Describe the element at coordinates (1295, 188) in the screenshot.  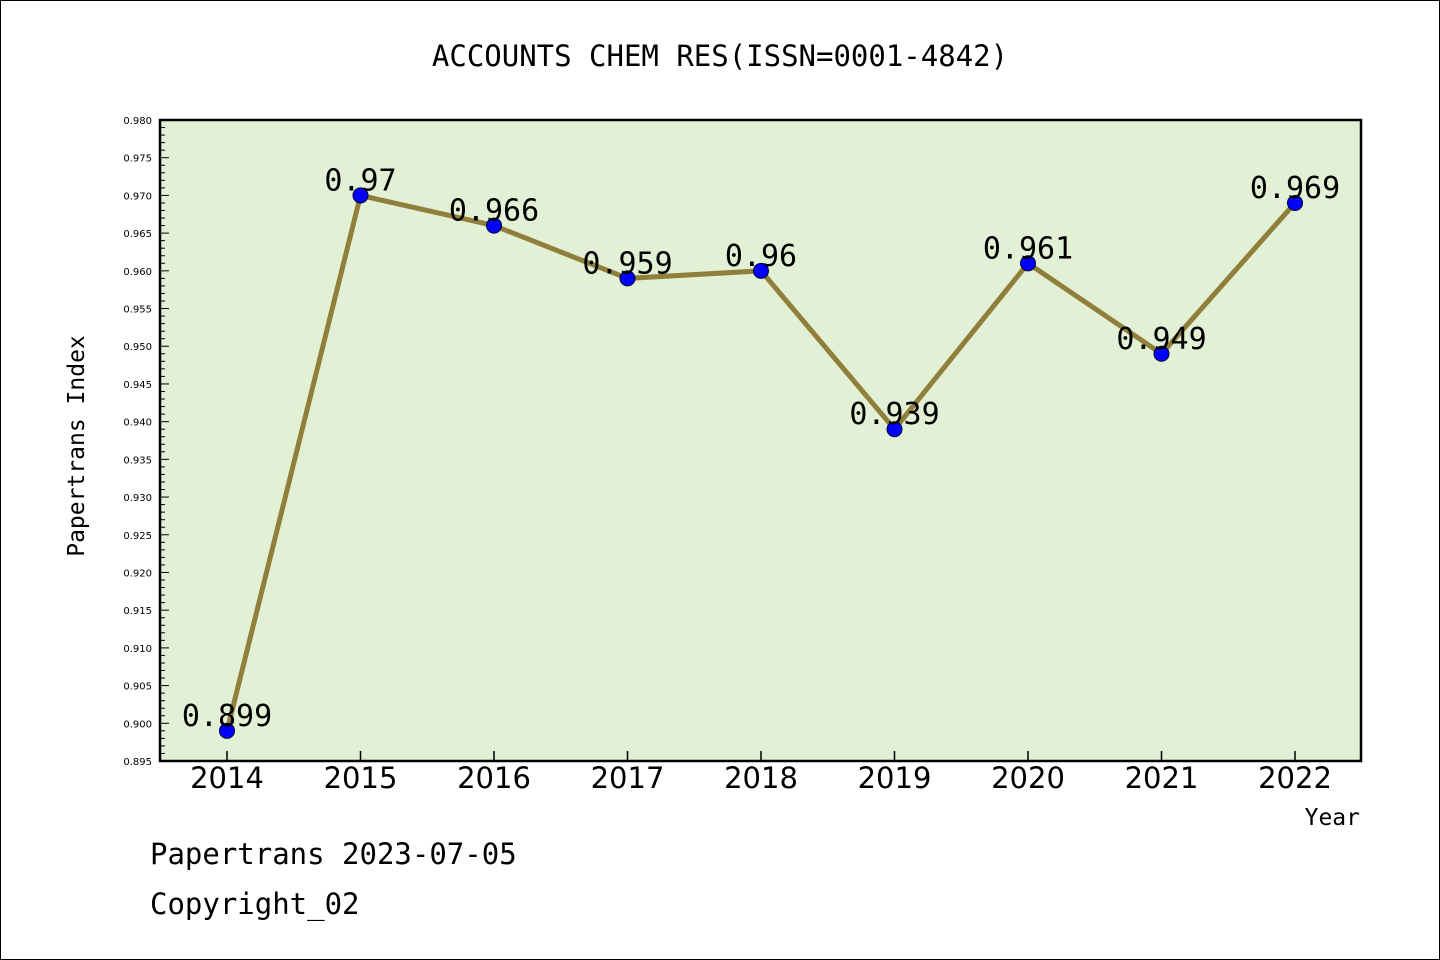
I see `data-label: 0.969` at that location.